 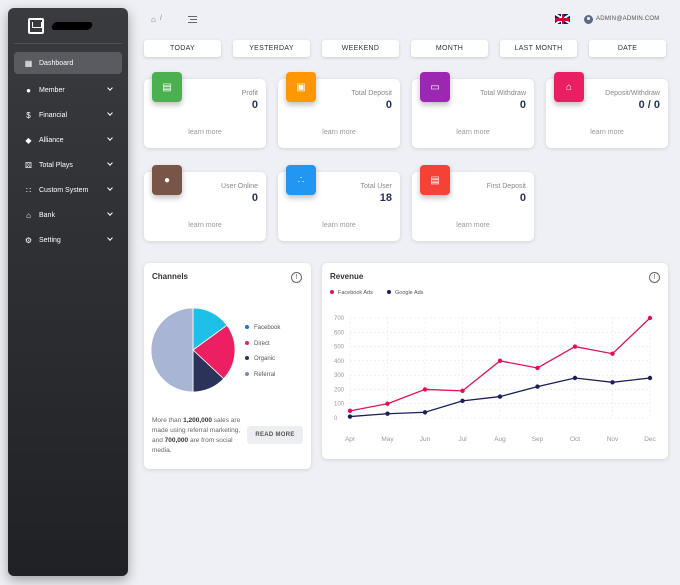 What do you see at coordinates (339, 319) in the screenshot?
I see `y-tick-label: 700` at bounding box center [339, 319].